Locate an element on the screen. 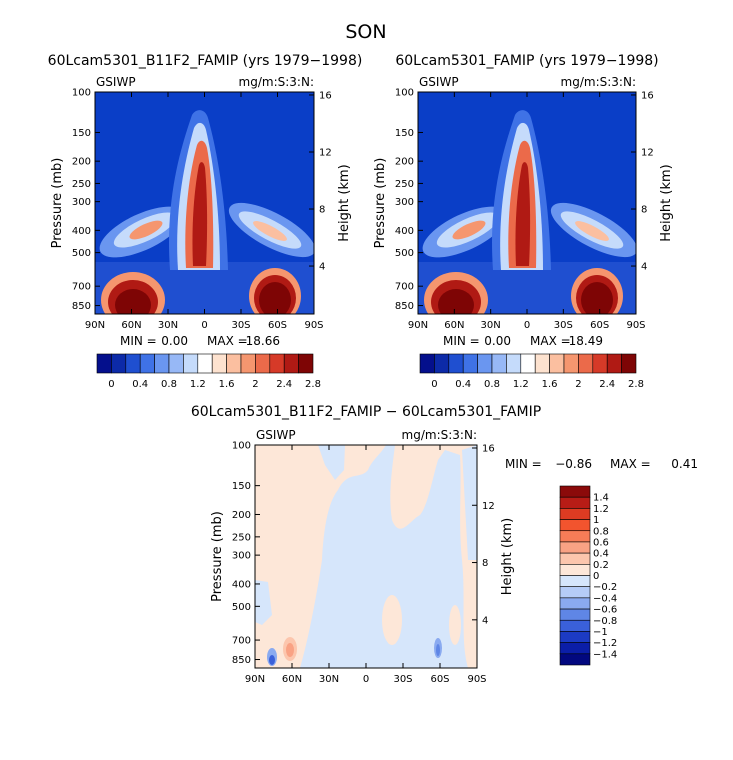  panel-title: 60Lcam5301_FAMIP (yrs 1979−1998) is located at coordinates (526, 61).